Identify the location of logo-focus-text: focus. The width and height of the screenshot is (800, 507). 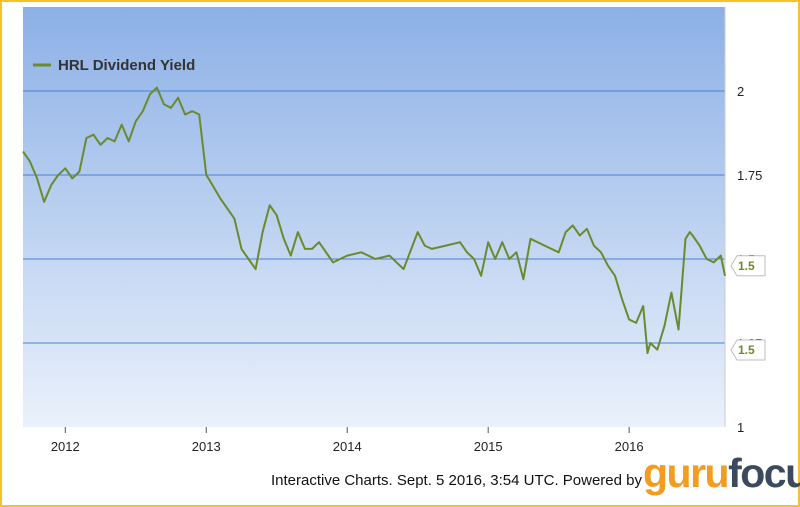
(764, 473).